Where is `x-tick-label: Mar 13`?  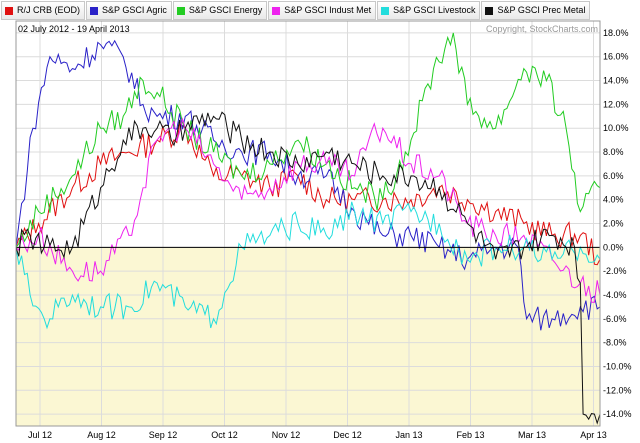 x-tick-label: Mar 13 is located at coordinates (532, 435).